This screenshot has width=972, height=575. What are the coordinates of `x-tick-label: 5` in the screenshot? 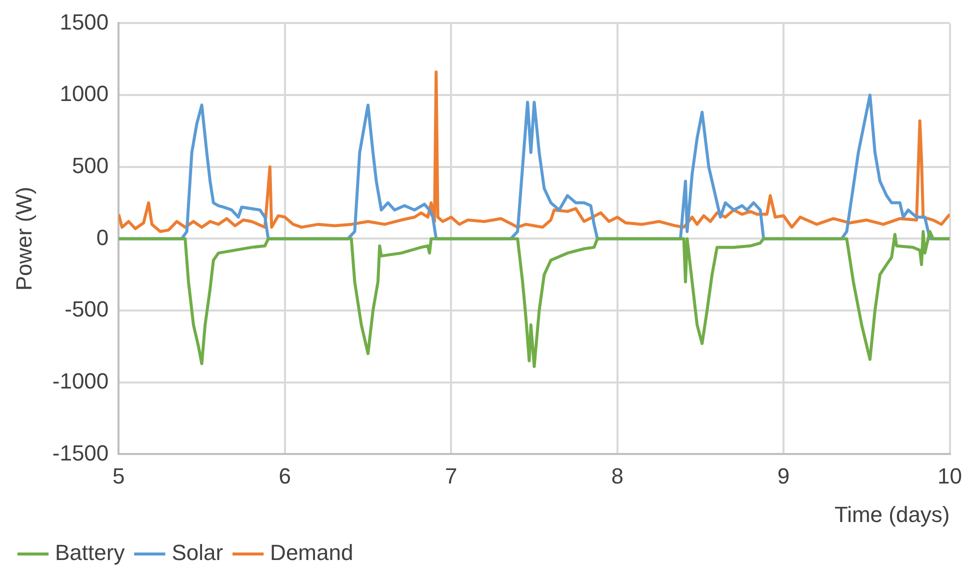 It's located at (118, 475).